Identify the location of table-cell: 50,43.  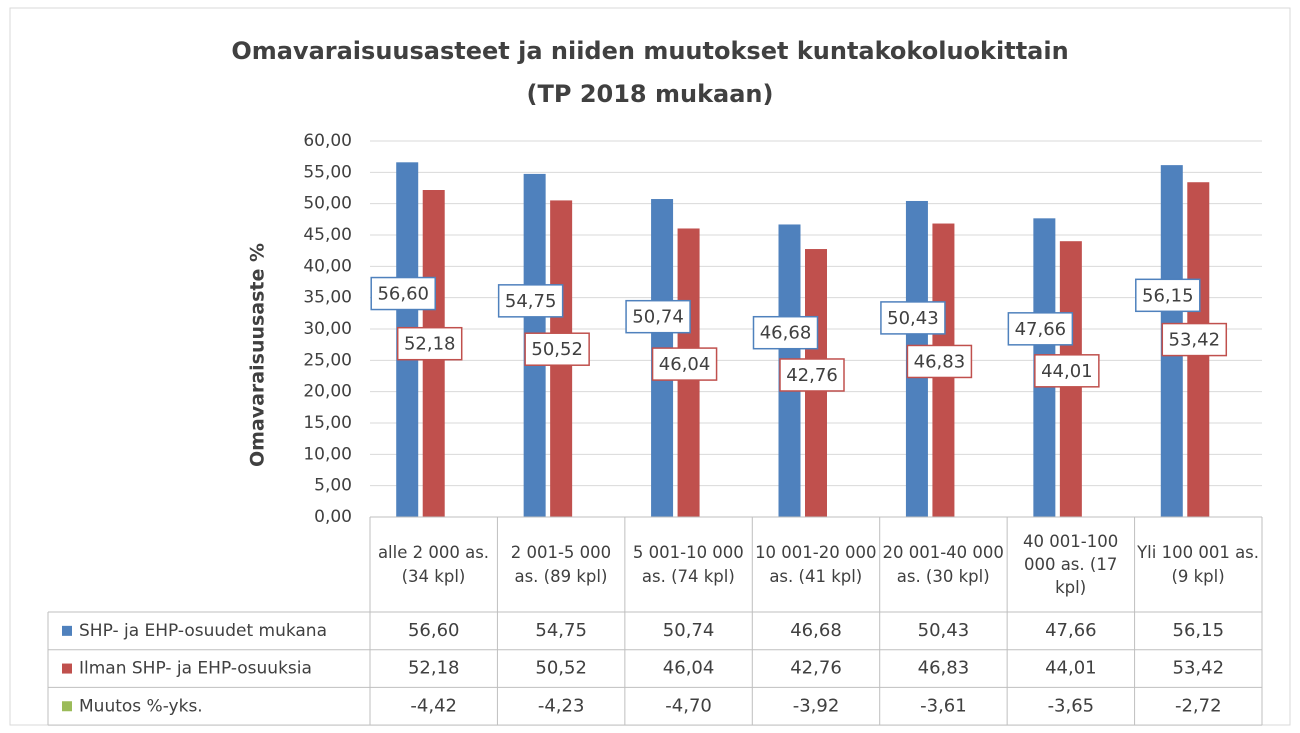
(944, 630).